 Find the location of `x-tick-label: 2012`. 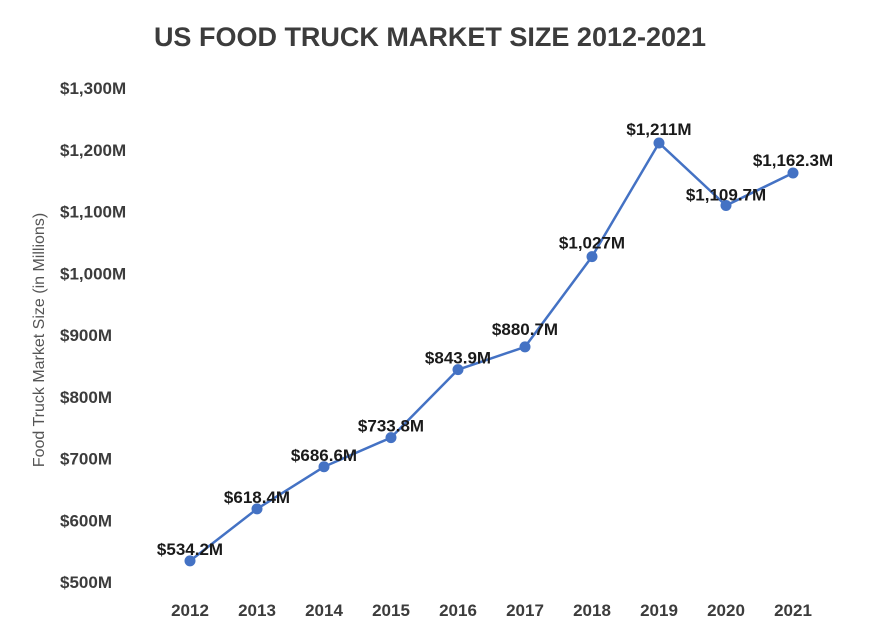

x-tick-label: 2012 is located at coordinates (190, 610).